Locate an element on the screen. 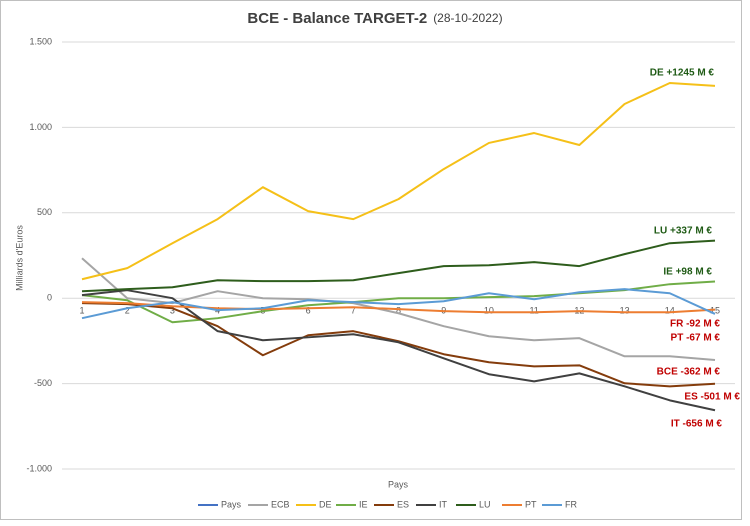 The width and height of the screenshot is (750, 526). legend-label: Pays is located at coordinates (231, 504).